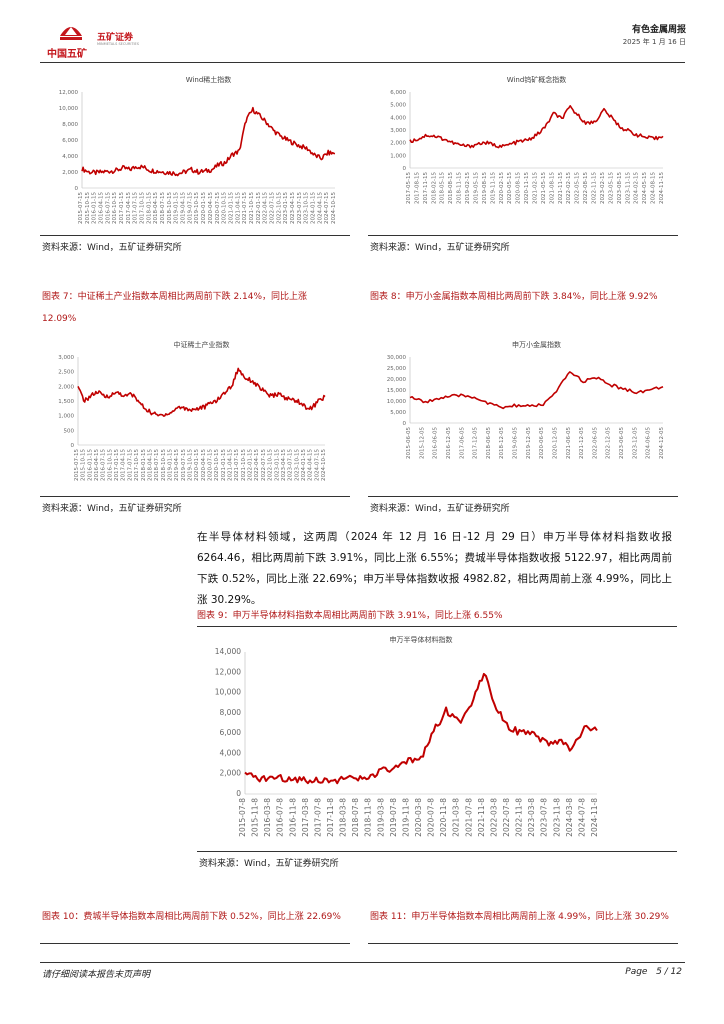 The height and width of the screenshot is (1024, 724). Describe the element at coordinates (569, 817) in the screenshot. I see `x-tick-label: 2024-03-8` at that location.